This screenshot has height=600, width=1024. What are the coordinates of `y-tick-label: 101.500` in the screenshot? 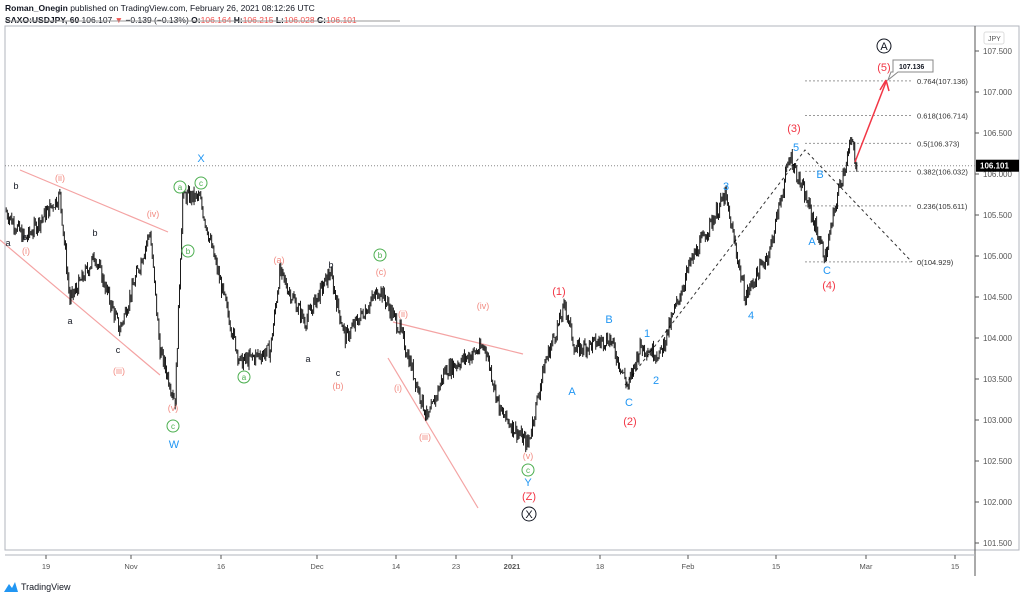 It's located at (997, 543).